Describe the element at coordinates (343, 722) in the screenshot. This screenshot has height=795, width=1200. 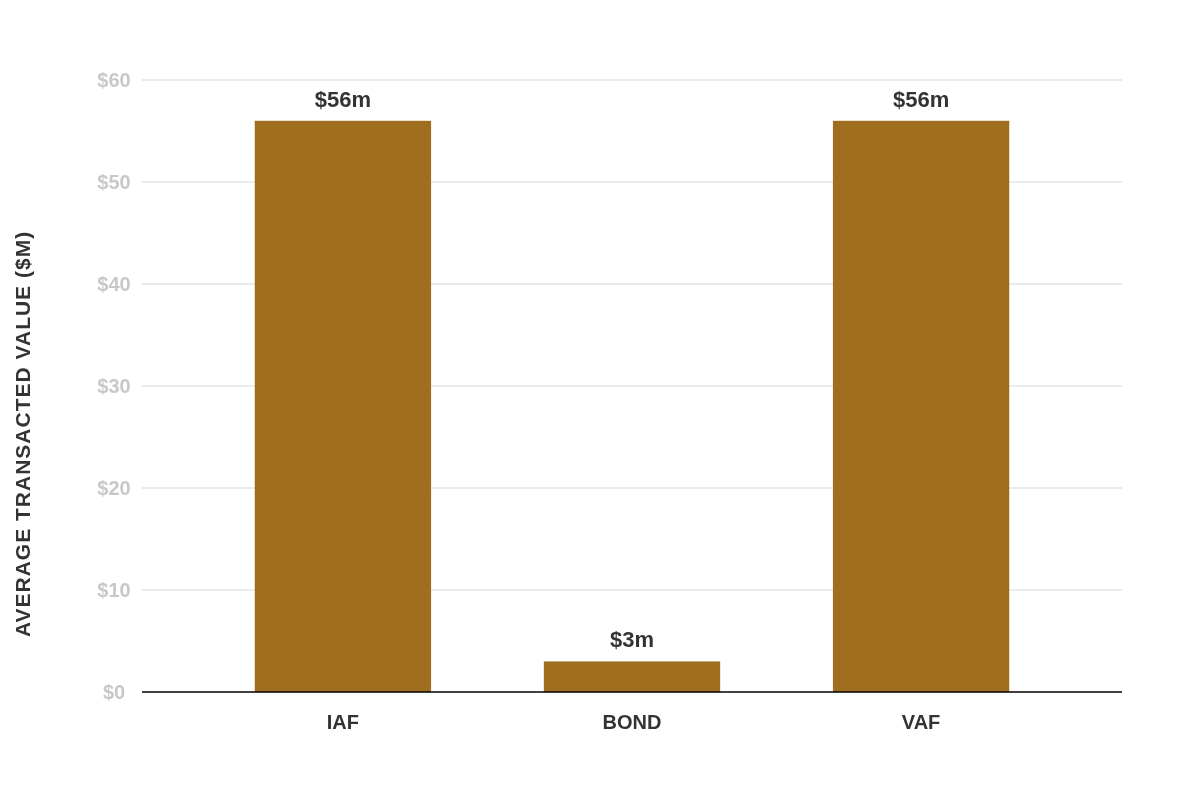
I see `x-tick-label: IAF` at that location.